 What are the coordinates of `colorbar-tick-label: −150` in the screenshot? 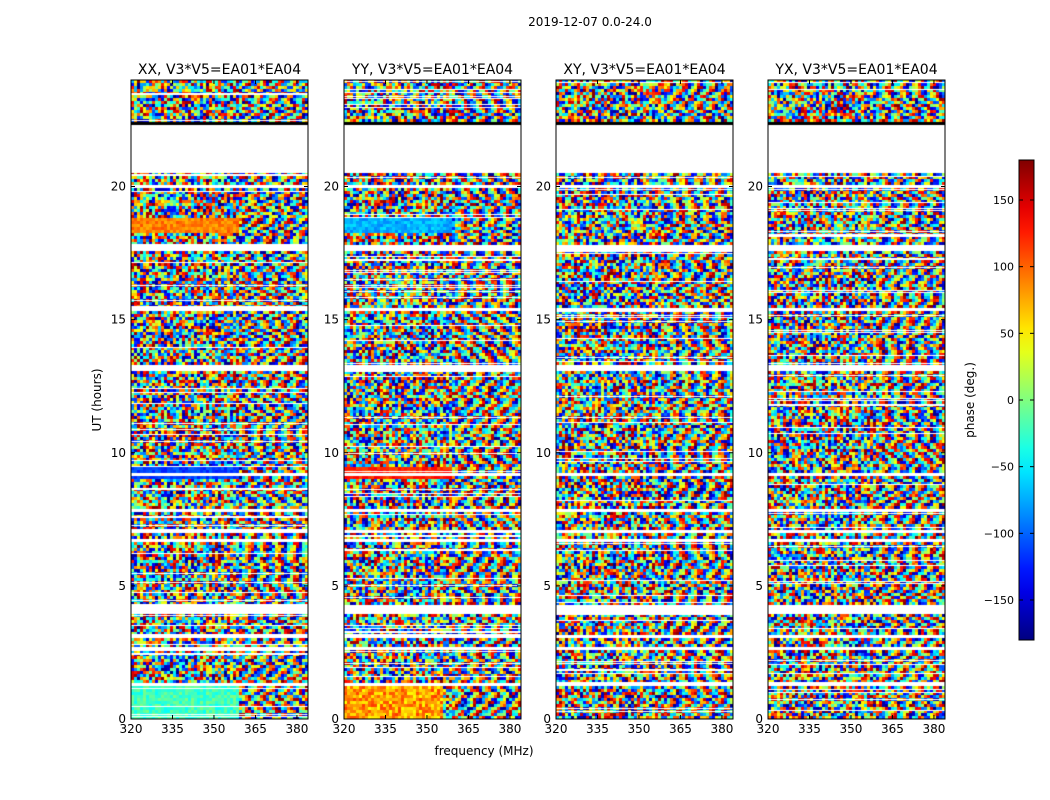 It's located at (999, 600).